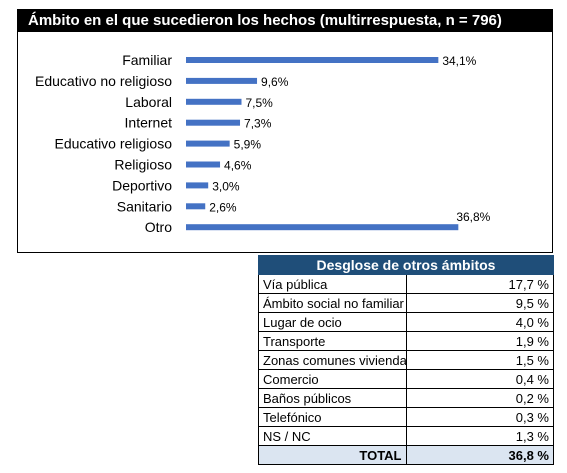 This screenshot has height=473, width=567. I want to click on row-label: Baños públicos, so click(332, 398).